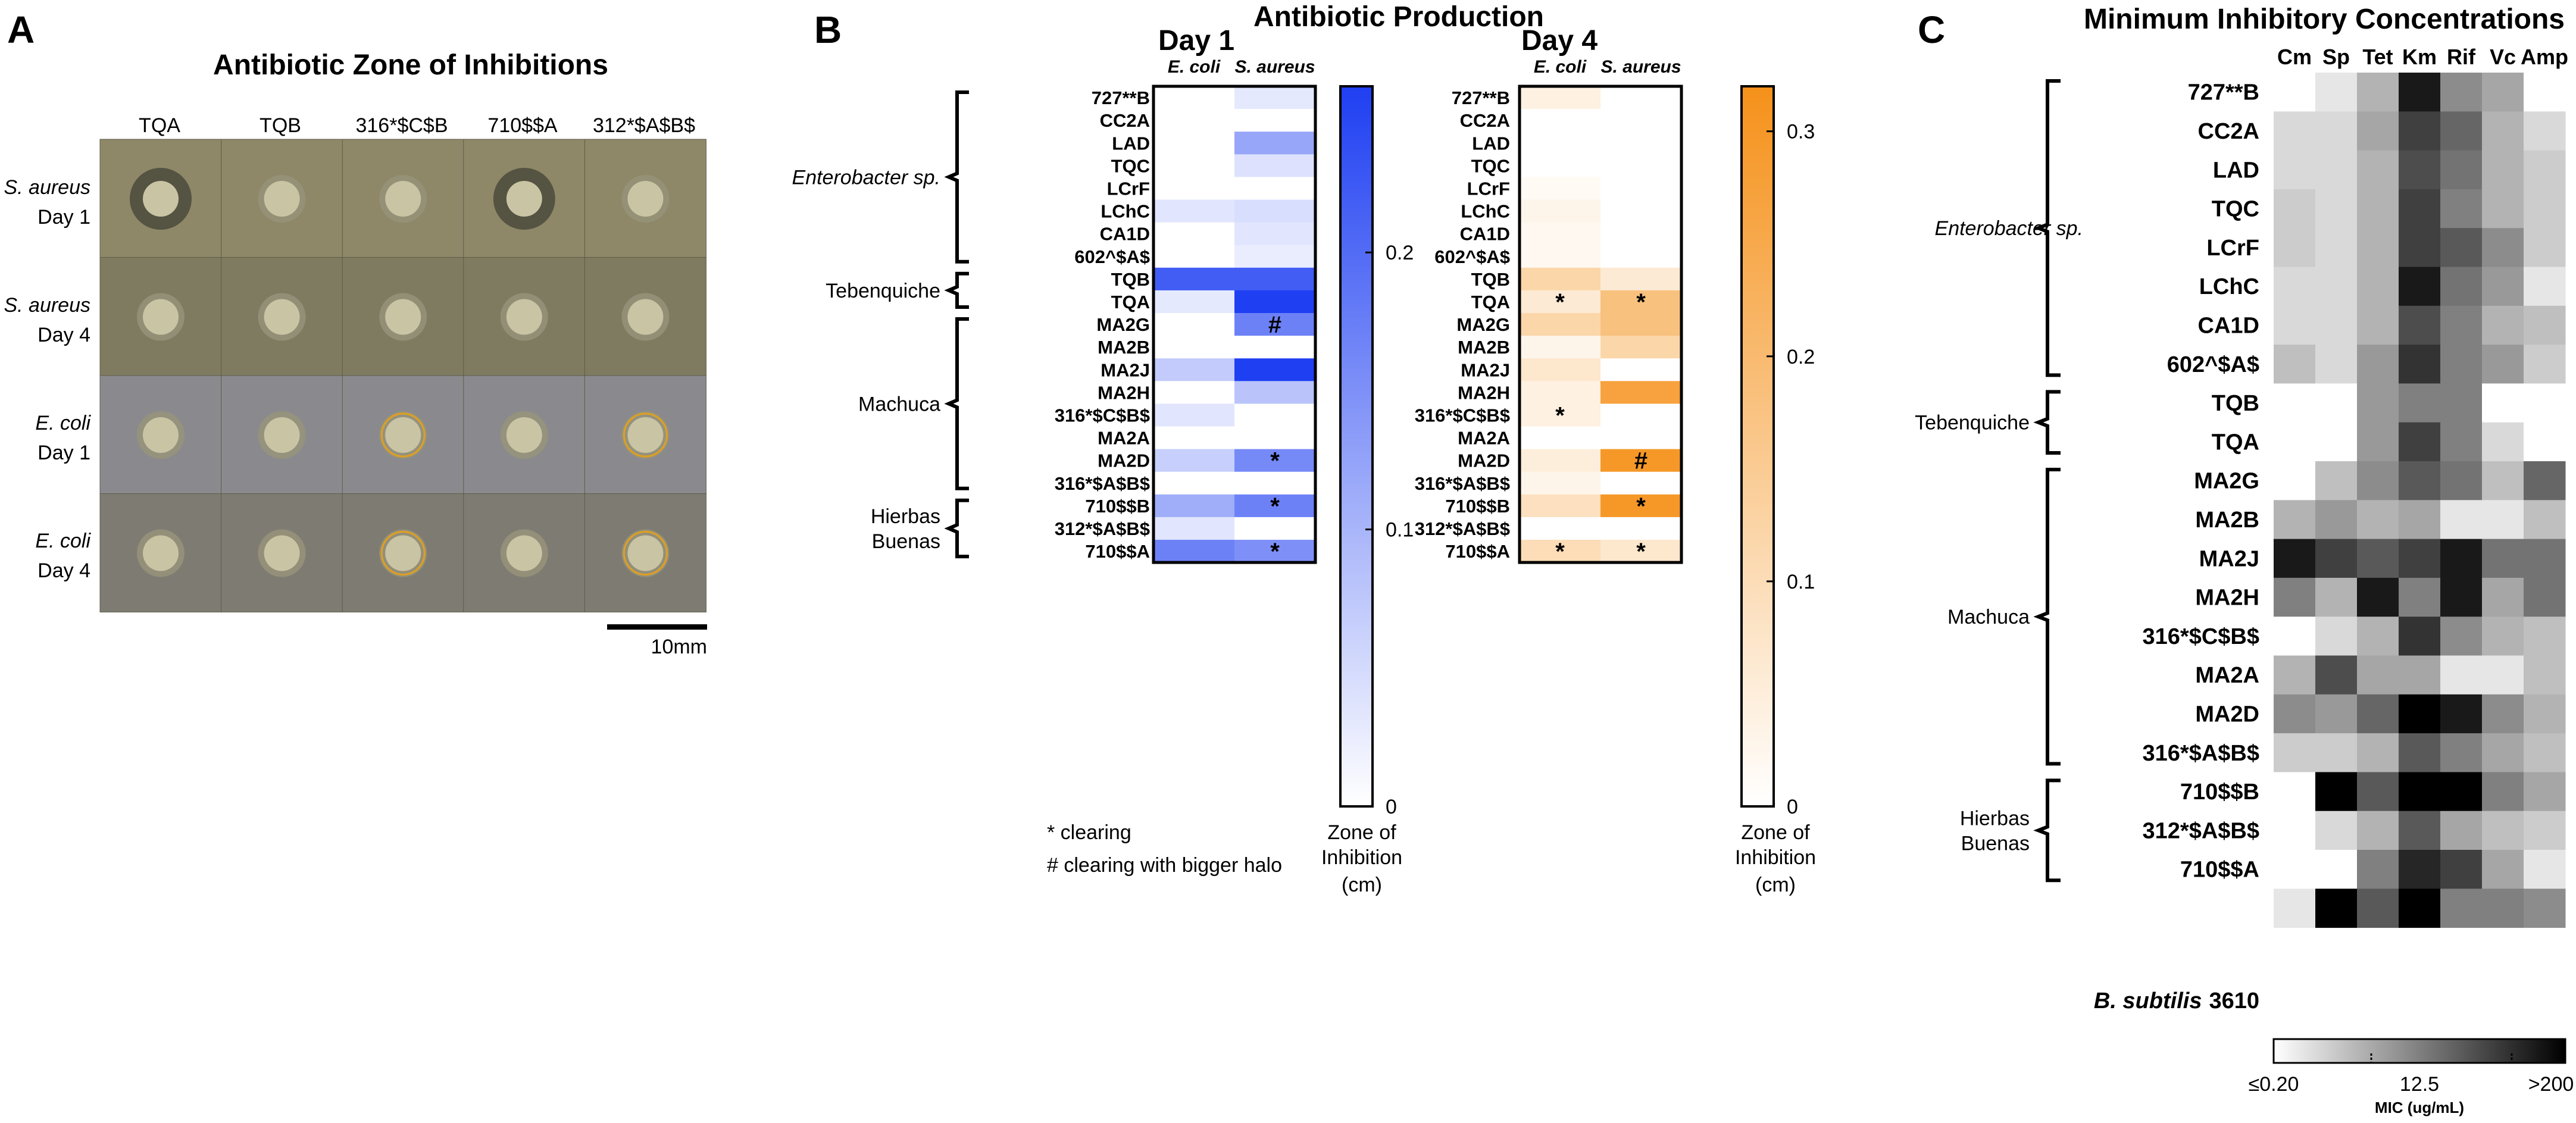 This screenshot has width=2576, height=1123. Describe the element at coordinates (2419, 1051) in the screenshot. I see `colorbar-mic-gradient` at that location.